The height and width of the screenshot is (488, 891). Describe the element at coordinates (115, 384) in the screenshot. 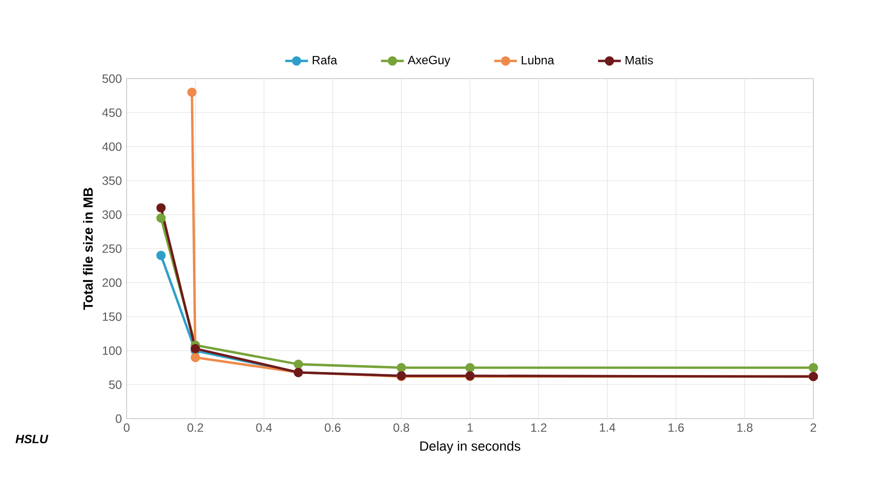

I see `y-tick-label: 50` at that location.